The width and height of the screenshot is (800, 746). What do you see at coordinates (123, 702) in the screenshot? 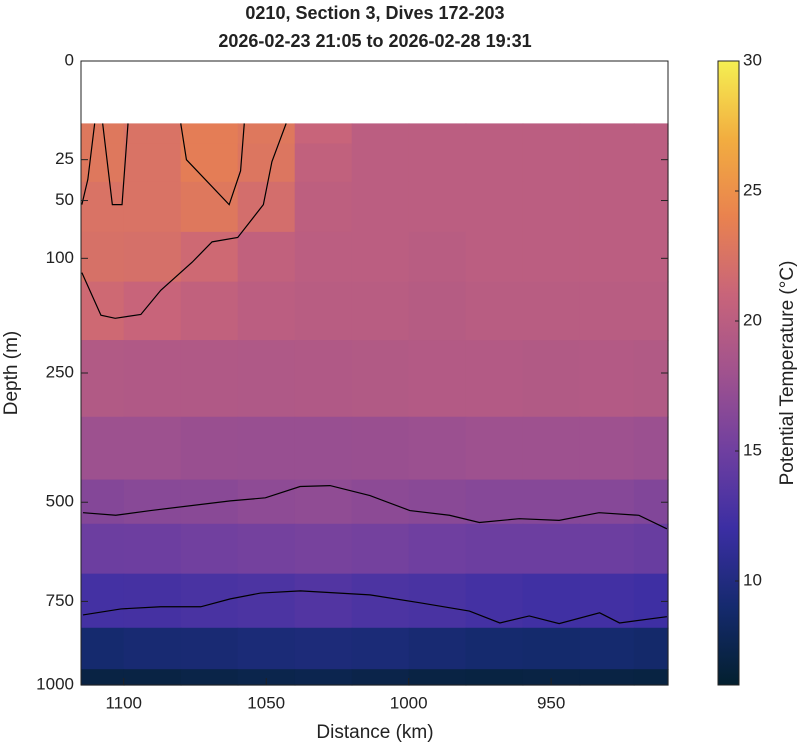
I see `x-tick-label: 1100` at bounding box center [123, 702].